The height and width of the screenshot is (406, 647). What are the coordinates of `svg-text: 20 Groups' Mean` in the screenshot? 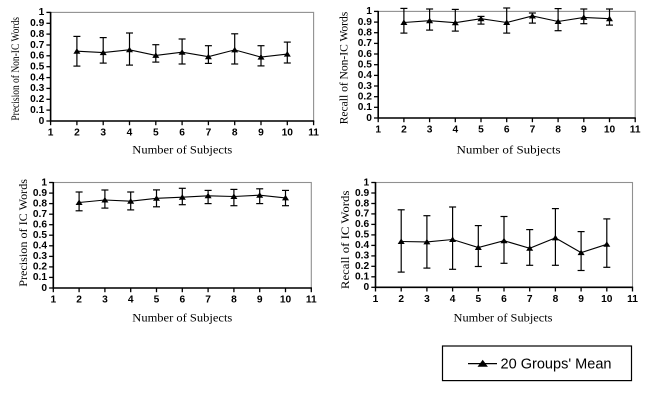 It's located at (556, 364).